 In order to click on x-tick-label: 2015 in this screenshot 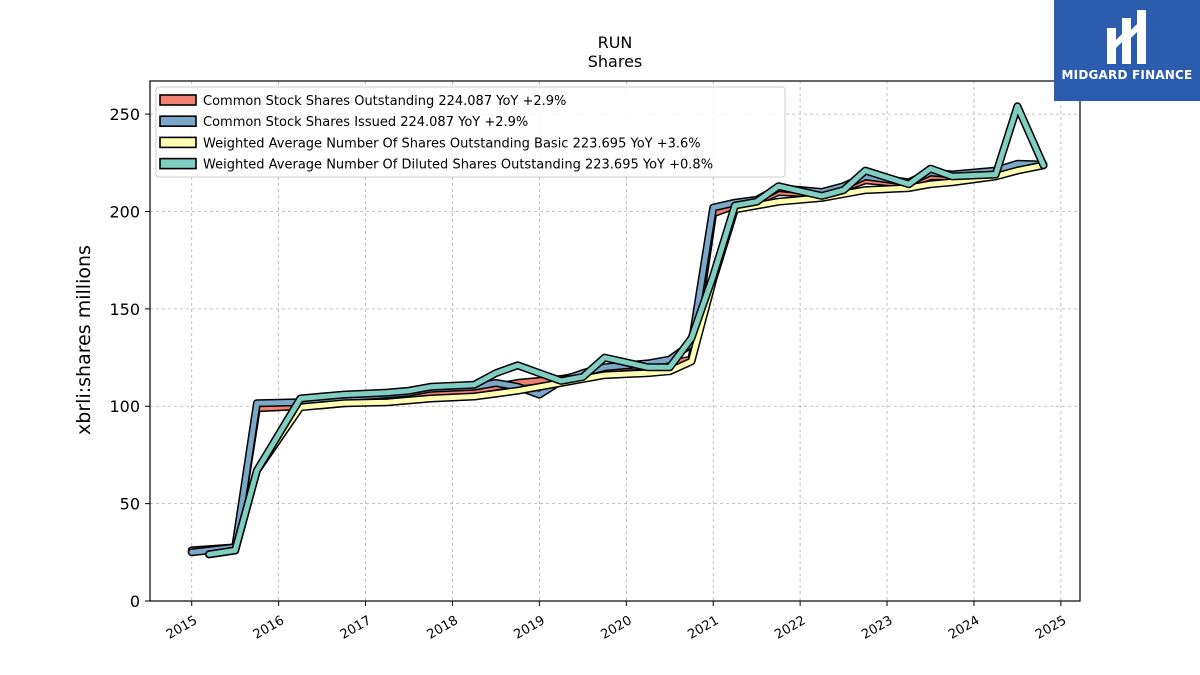, I will do `click(182, 628)`.